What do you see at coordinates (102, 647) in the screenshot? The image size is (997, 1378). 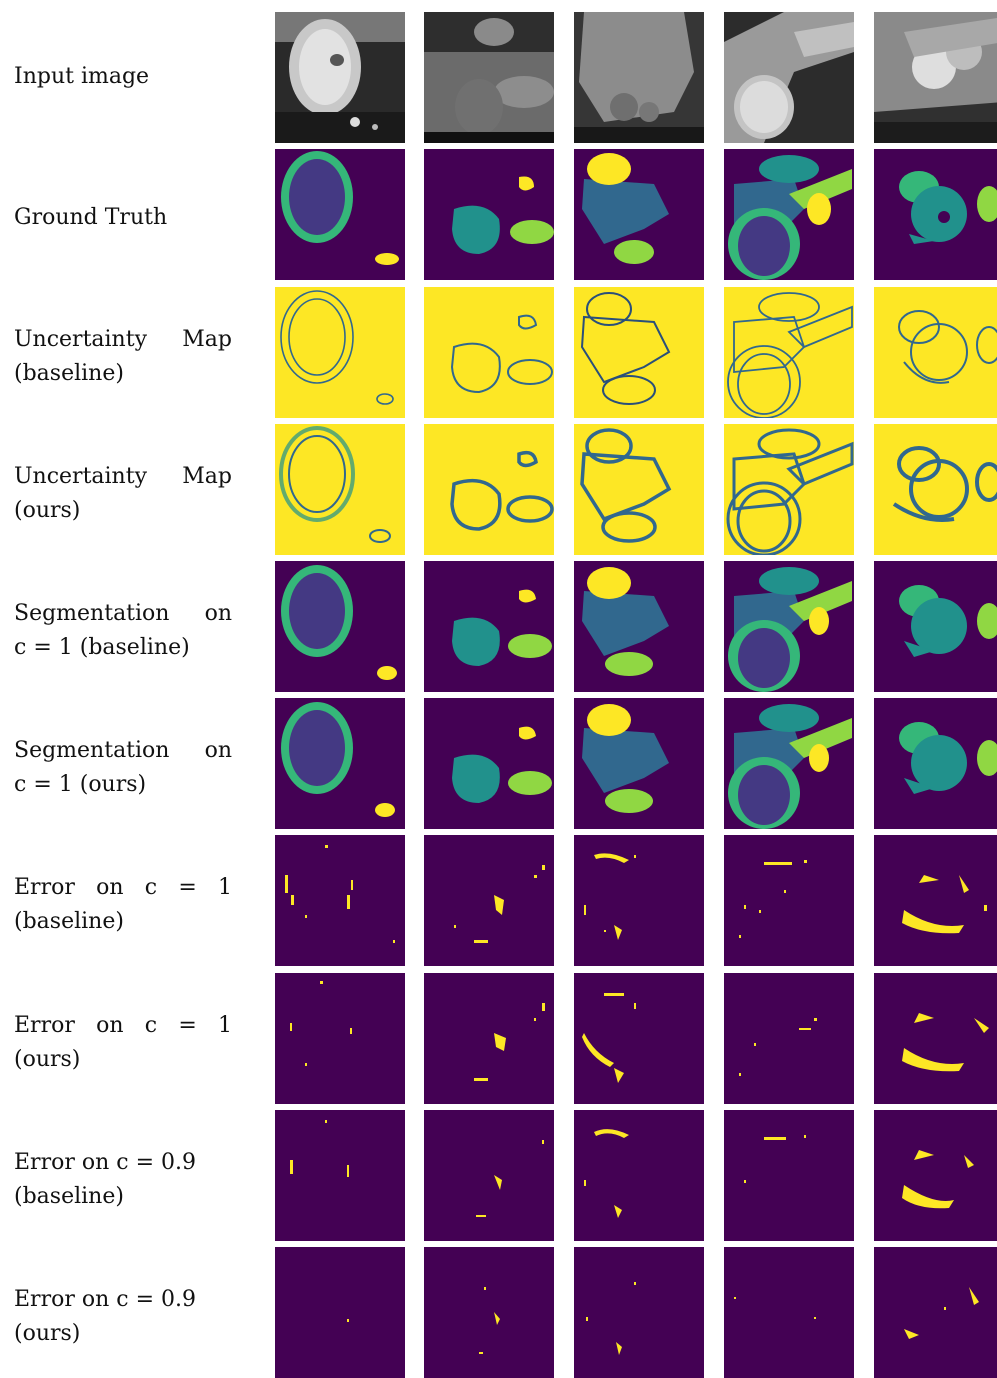 I see `row-label-line: c = 1 (baseline)` at bounding box center [102, 647].